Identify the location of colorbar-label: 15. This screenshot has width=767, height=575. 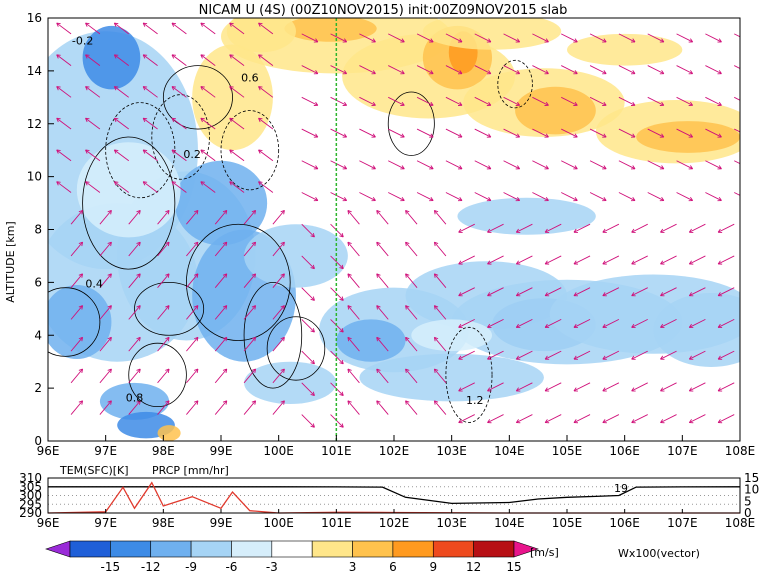
(513, 567).